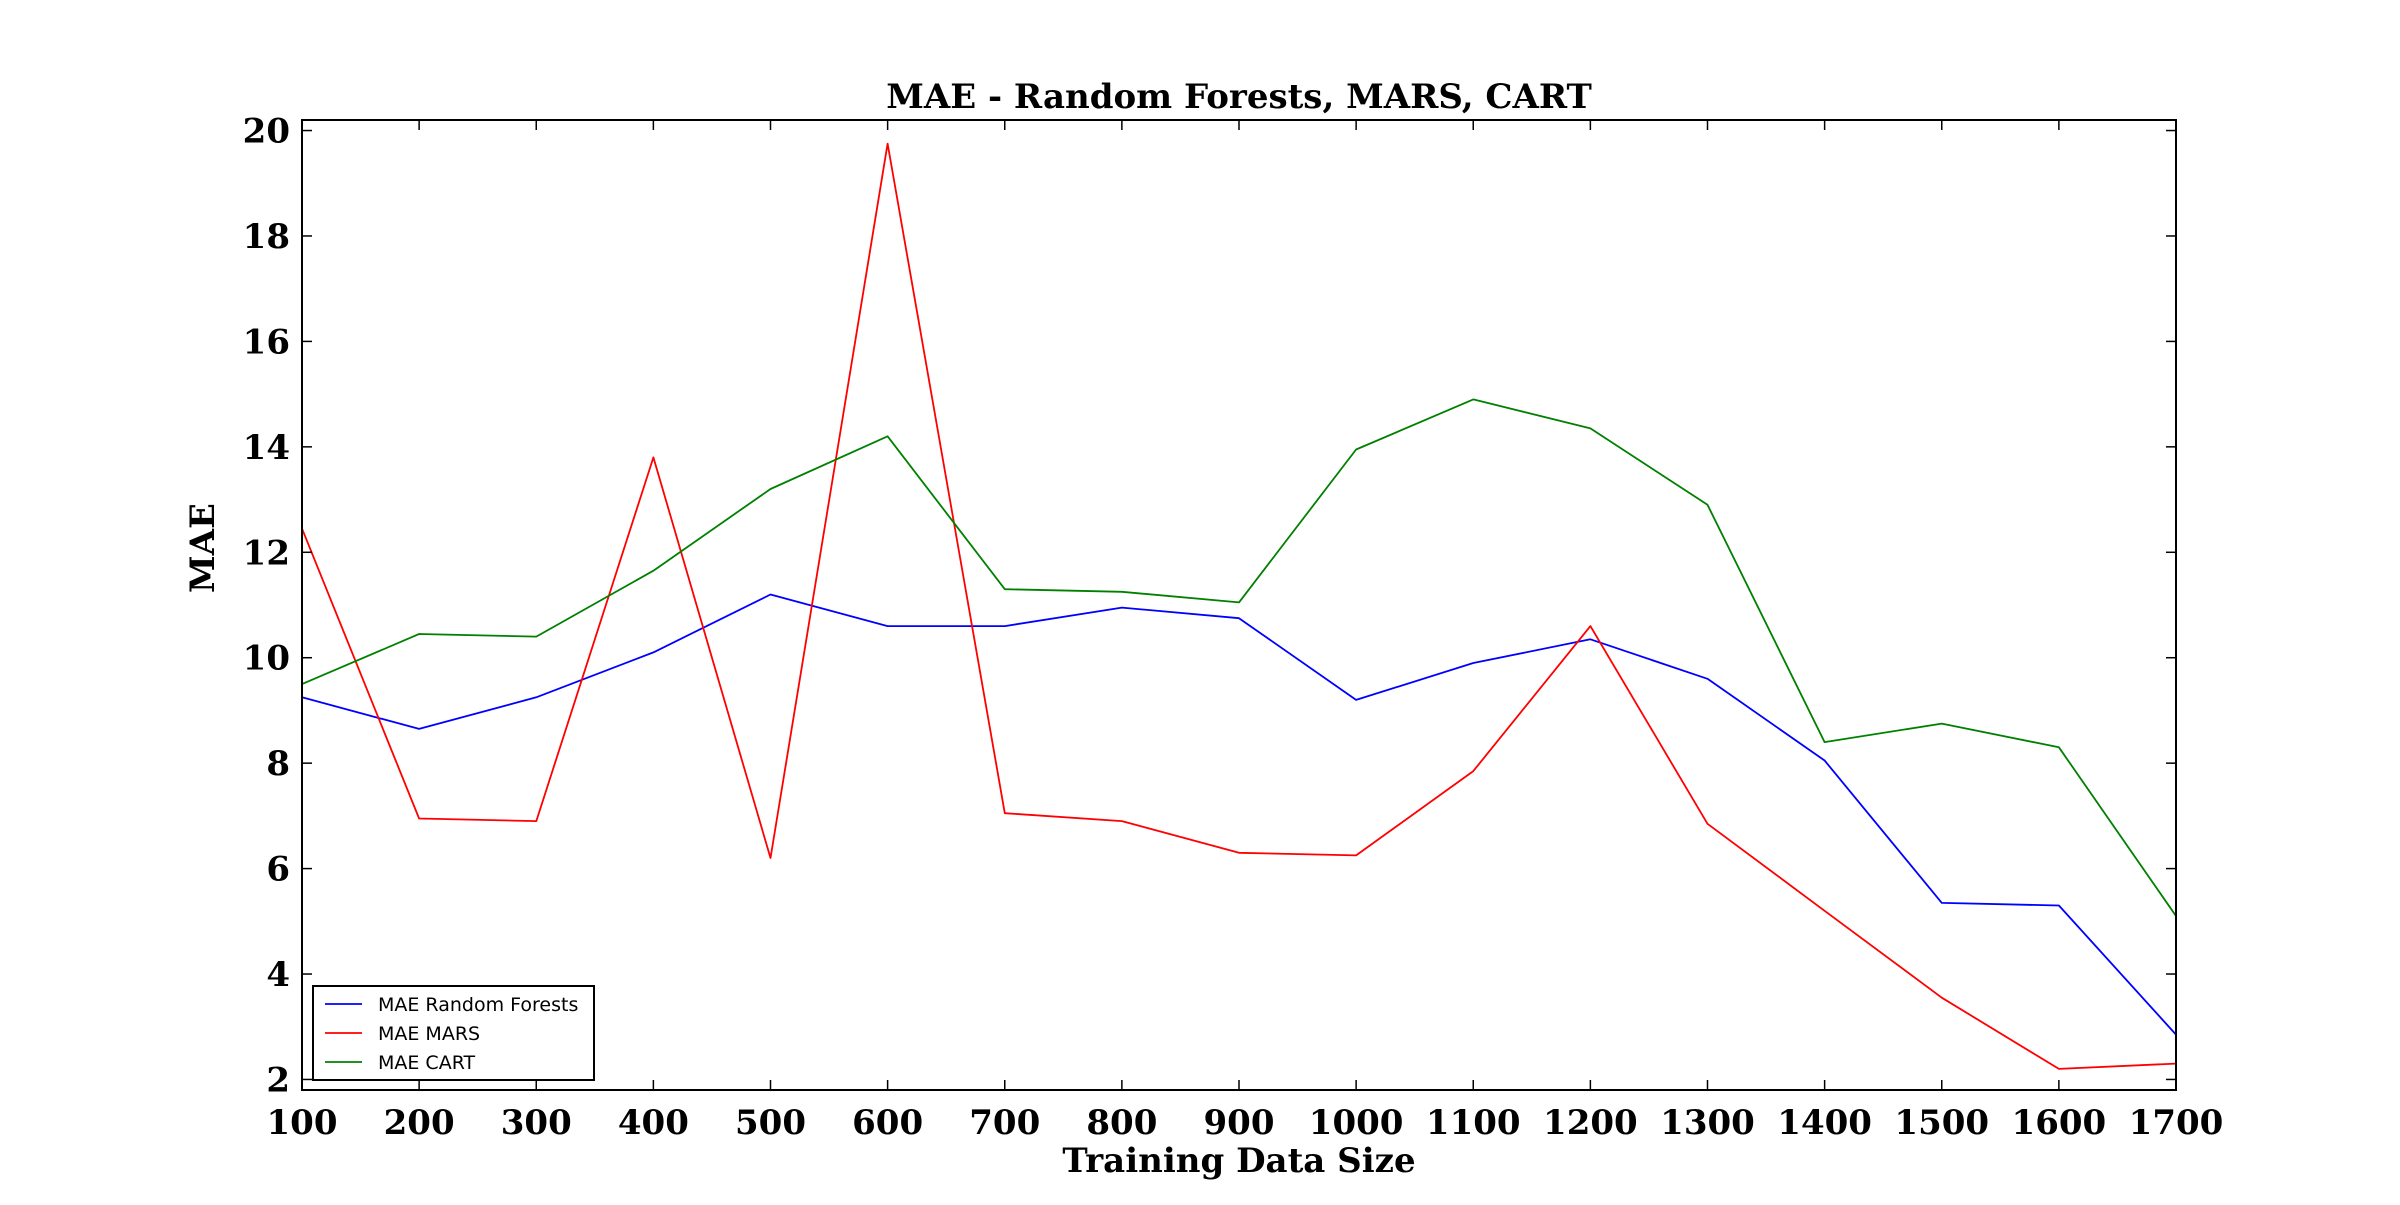 The width and height of the screenshot is (2400, 1205). What do you see at coordinates (2176, 1123) in the screenshot?
I see `x-tick-label: 1700` at bounding box center [2176, 1123].